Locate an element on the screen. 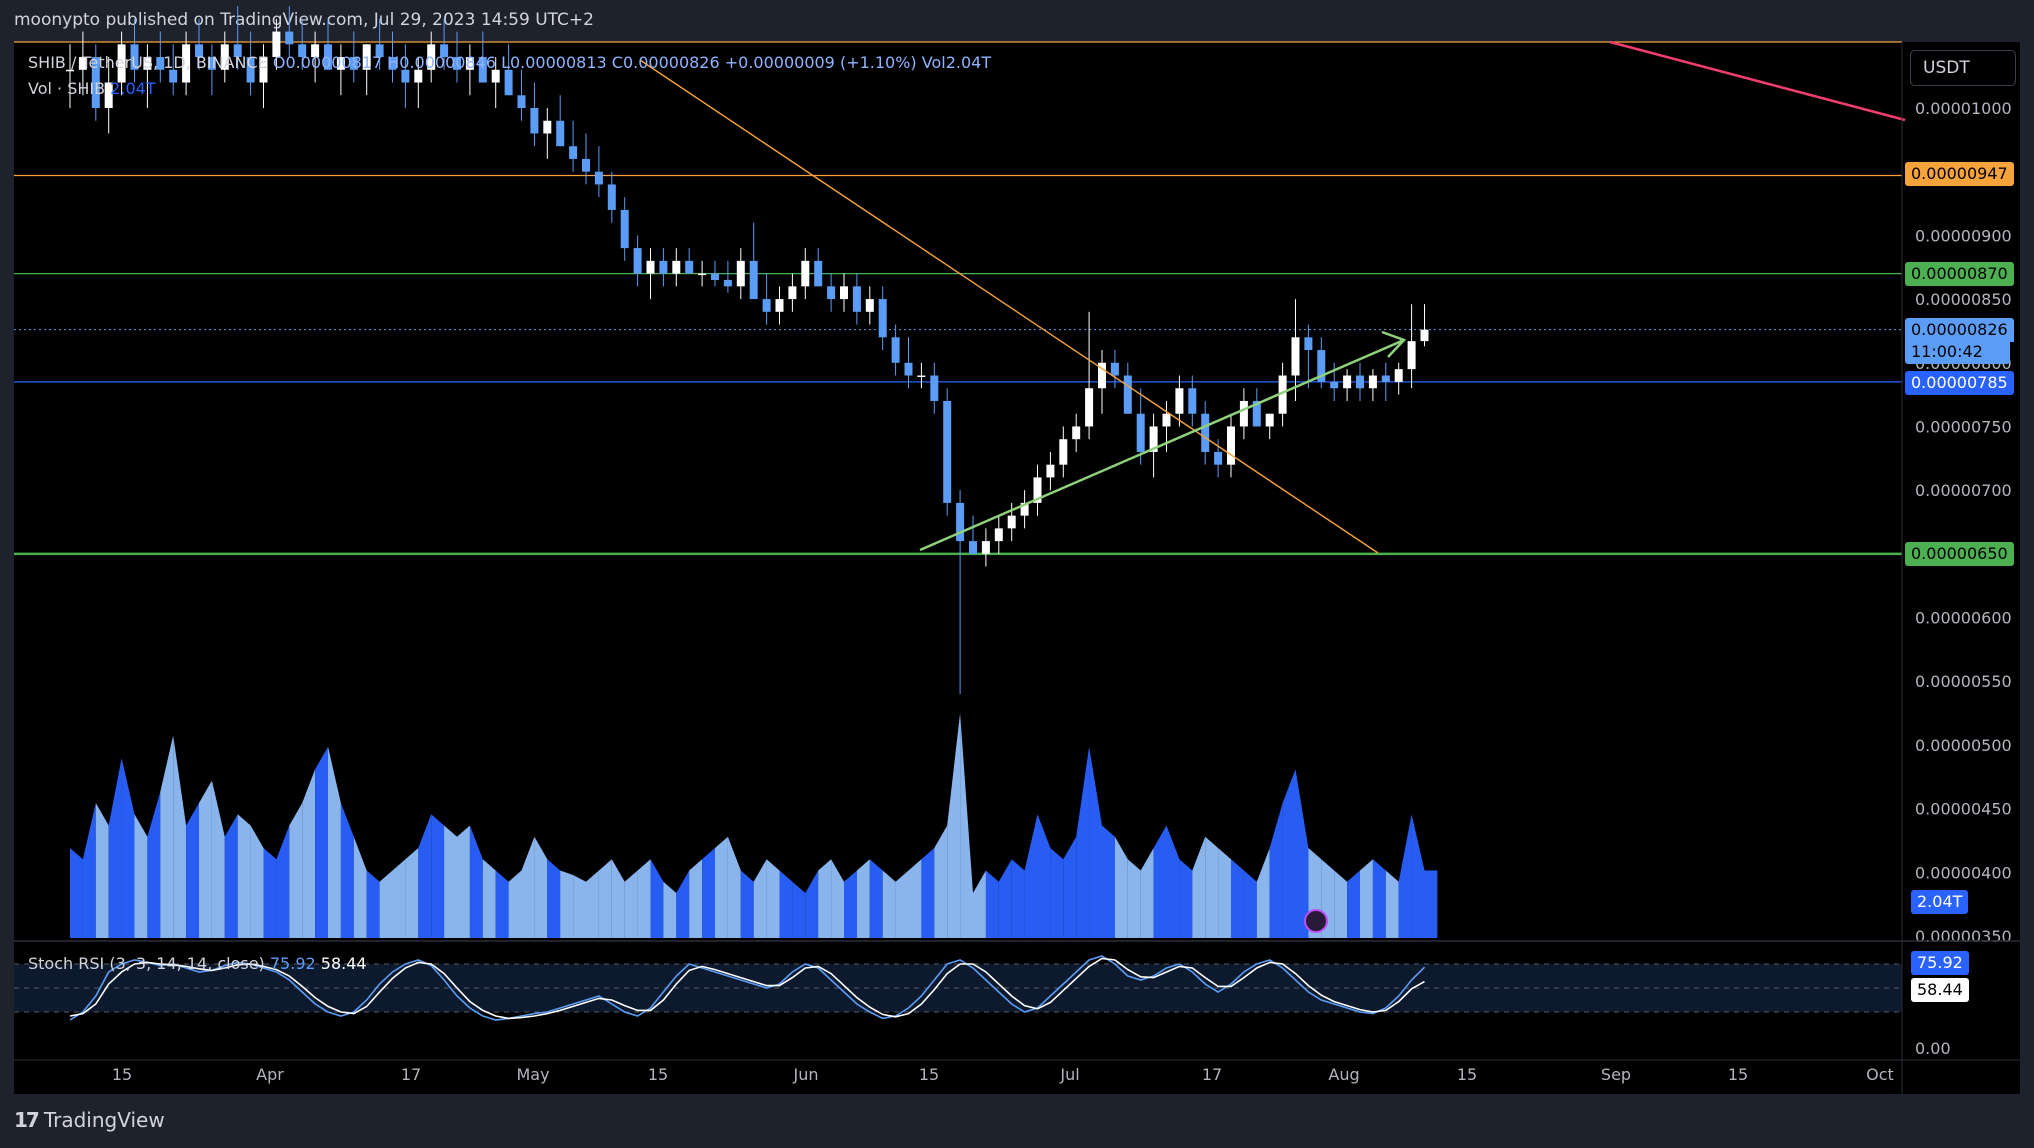  price-axis-tick: 0.00000750 is located at coordinates (1963, 426).